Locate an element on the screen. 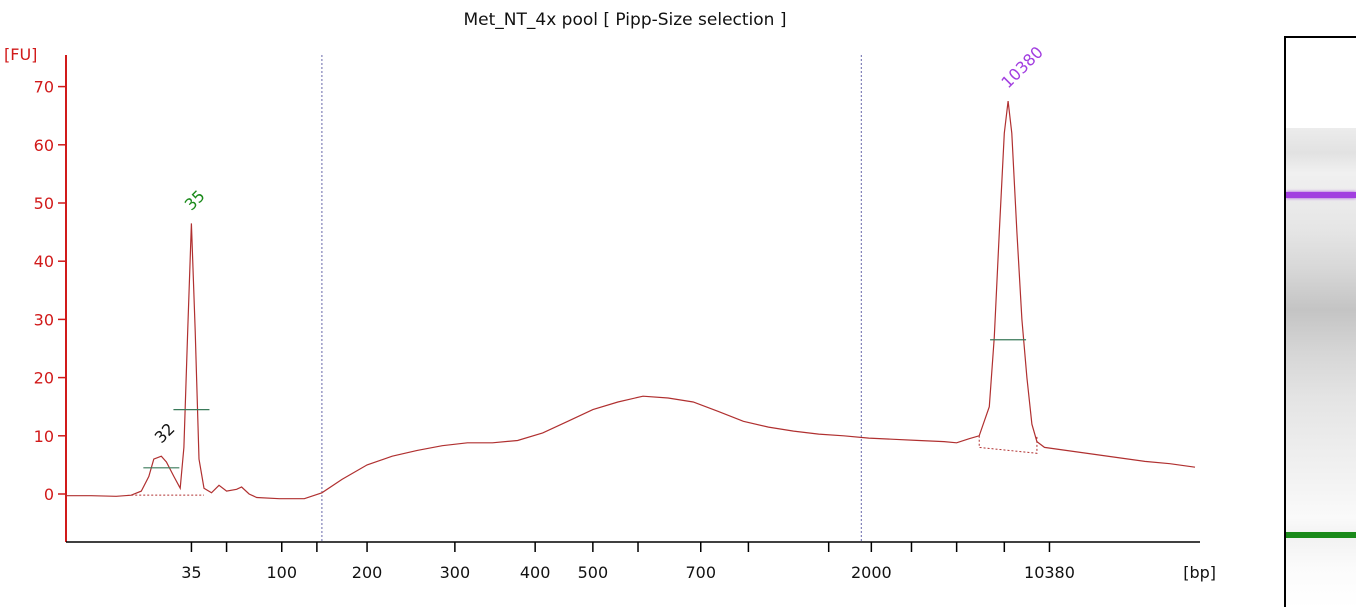  x-axis-label: [bp] is located at coordinates (1199, 572).